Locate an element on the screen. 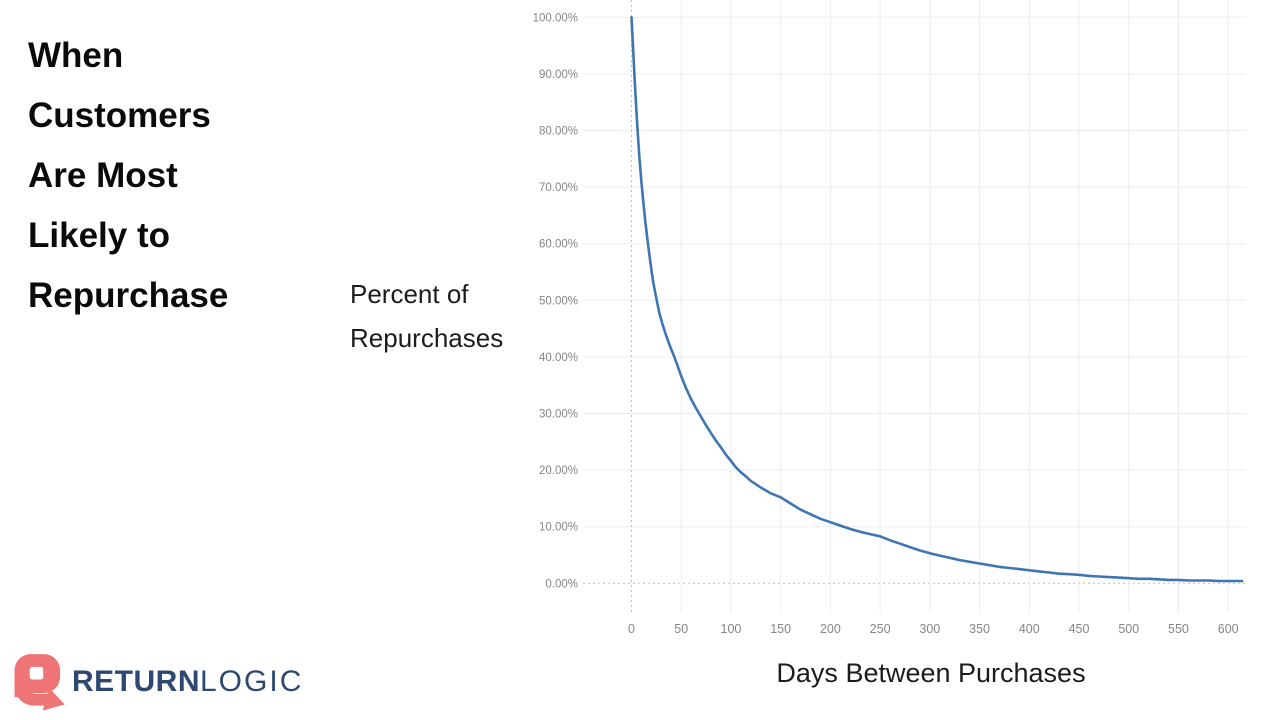 This screenshot has width=1280, height=720. y-tick-label: 30.00% is located at coordinates (558, 415).